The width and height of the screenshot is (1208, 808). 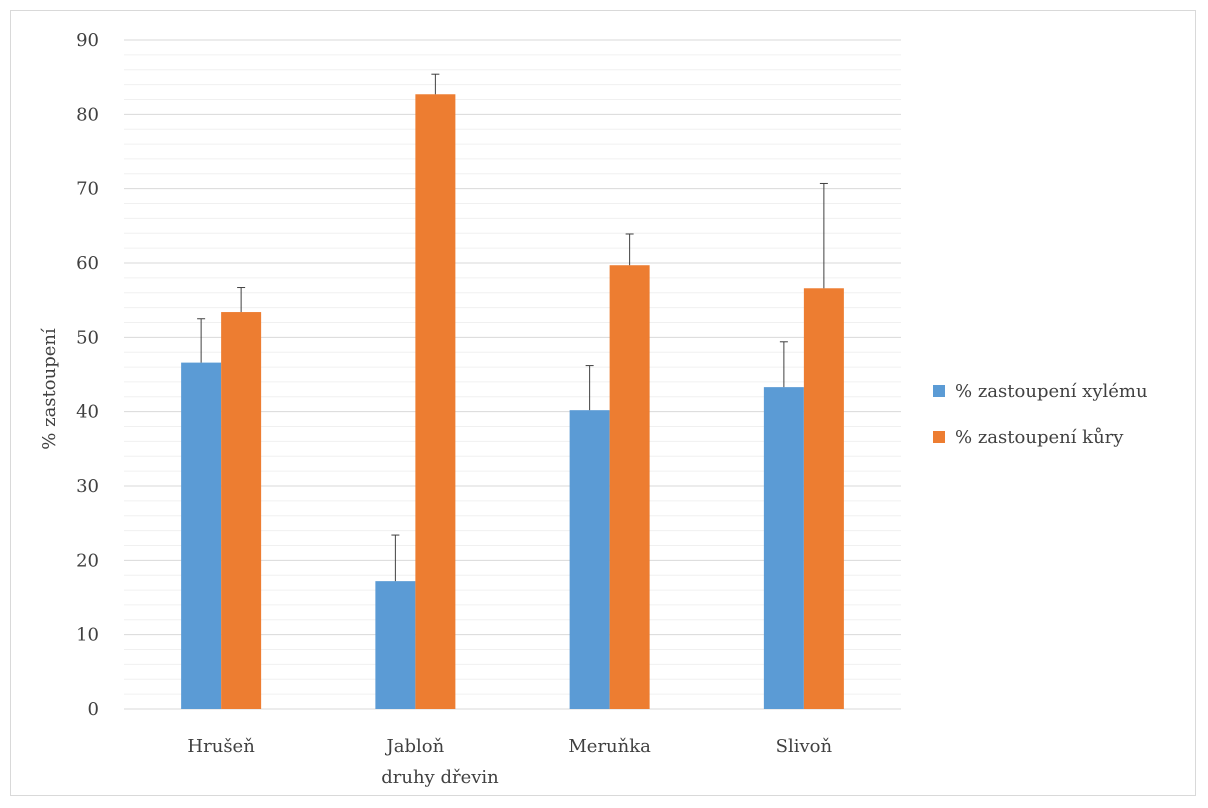 I want to click on y-tick-label: 60, so click(x=87, y=263).